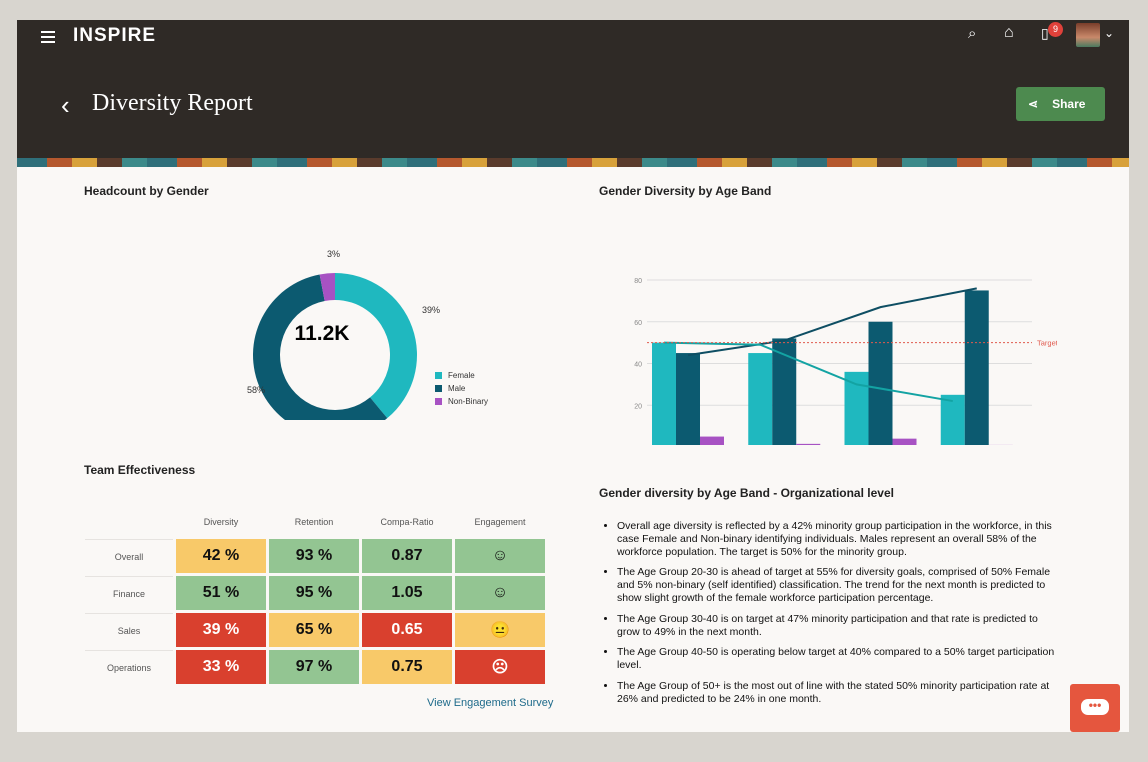  I want to click on decorative-banner, so click(573, 162).